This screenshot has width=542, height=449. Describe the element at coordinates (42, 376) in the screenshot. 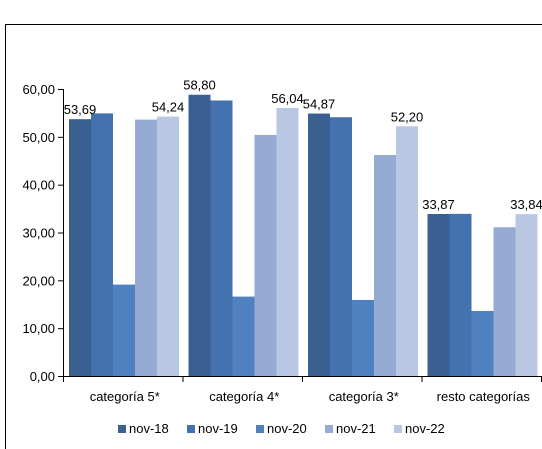

I see `y-tick-label: 0,00` at that location.